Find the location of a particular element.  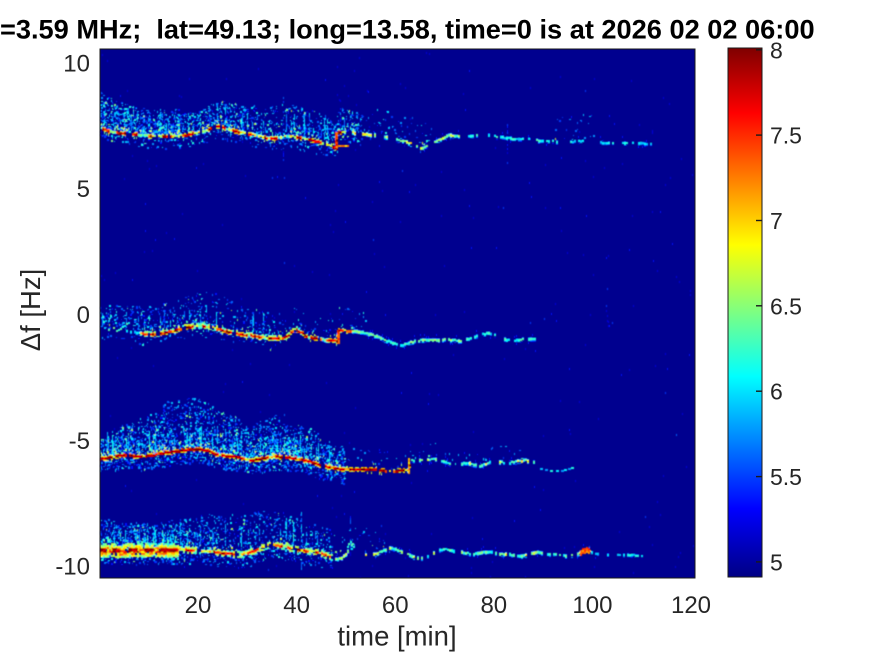

svg-text: 7.5 is located at coordinates (786, 136).